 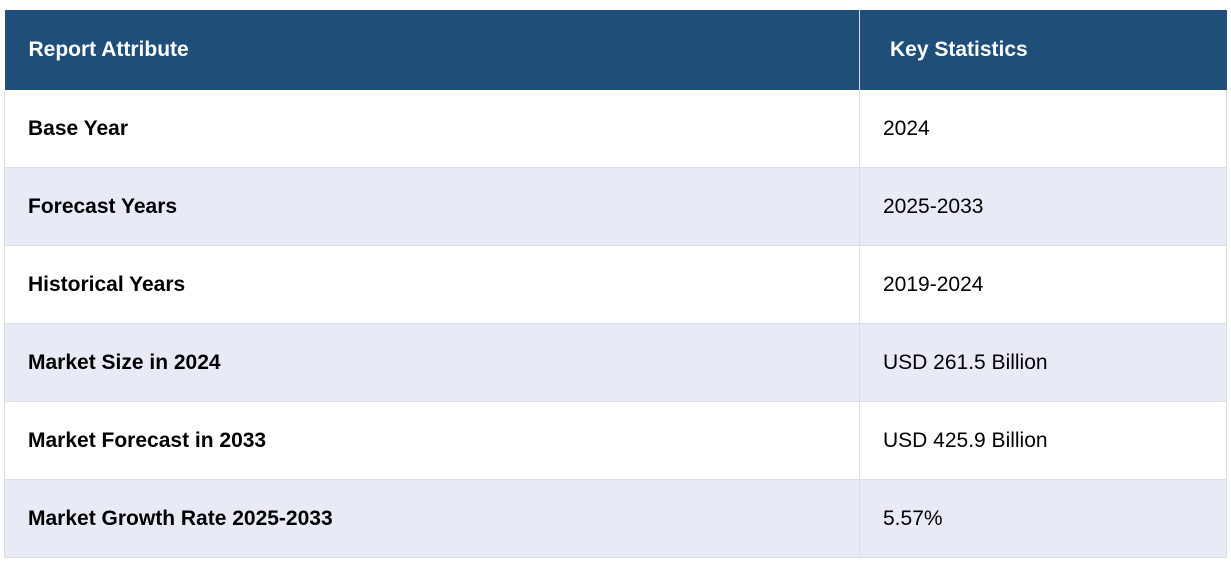 What do you see at coordinates (432, 50) in the screenshot?
I see `header-report-attribute: Report Attribute` at bounding box center [432, 50].